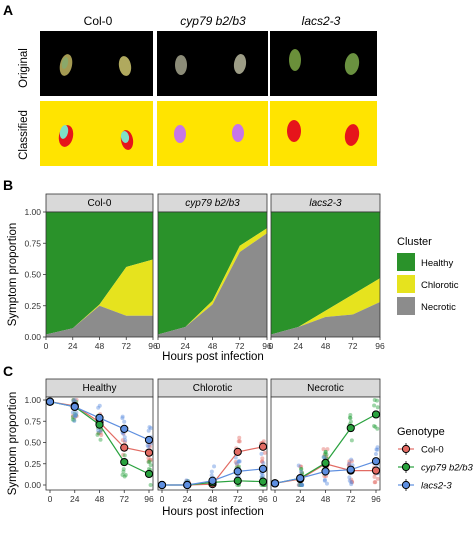  What do you see at coordinates (212, 203) in the screenshot?
I see `facet-label-b: cyp79 b2/b3` at bounding box center [212, 203].